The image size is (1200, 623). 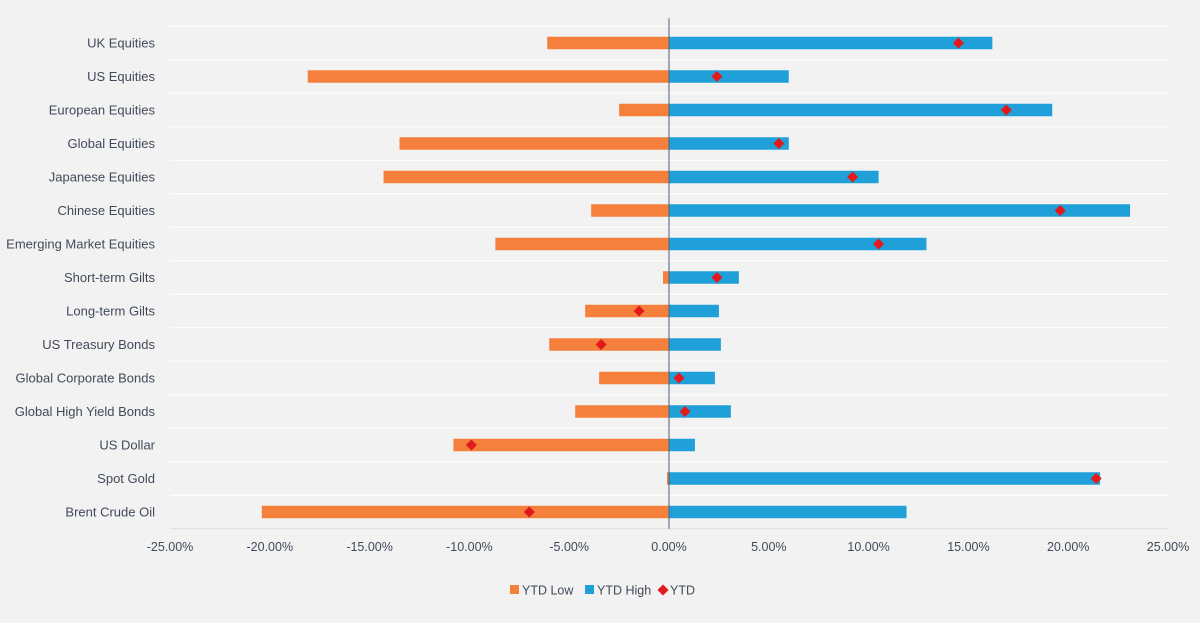 I want to click on category-label: US Equities, so click(x=121, y=76).